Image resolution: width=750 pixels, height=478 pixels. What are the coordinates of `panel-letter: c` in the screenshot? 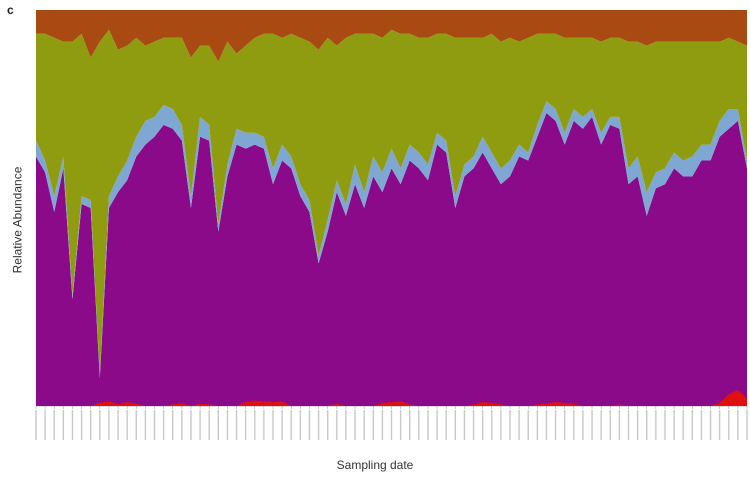 It's located at (10, 10).